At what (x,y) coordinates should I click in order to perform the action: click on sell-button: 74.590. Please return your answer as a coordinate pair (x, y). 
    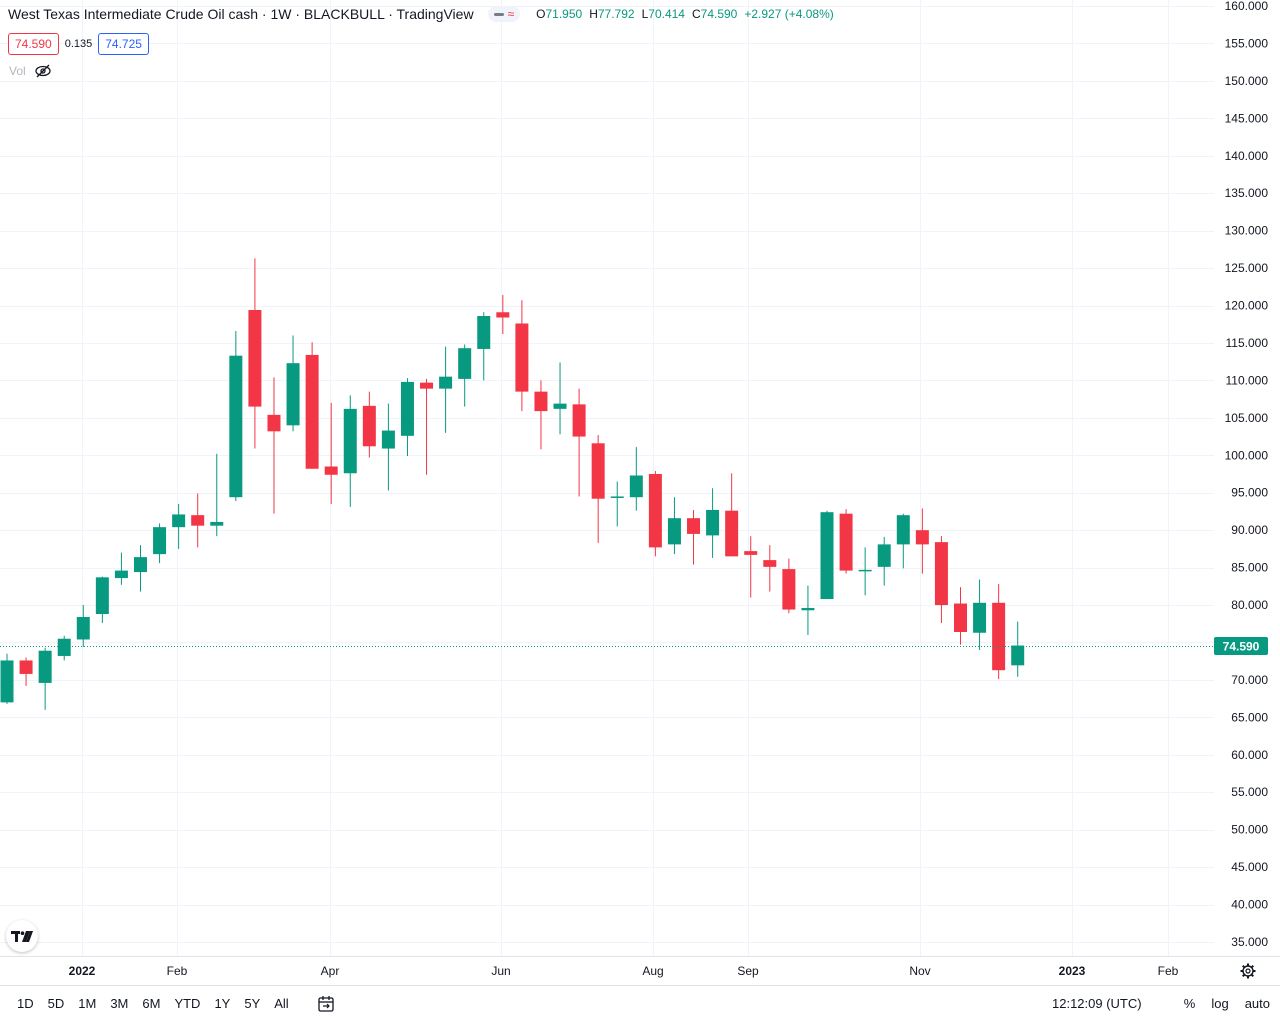
    Looking at the image, I should click on (33, 44).